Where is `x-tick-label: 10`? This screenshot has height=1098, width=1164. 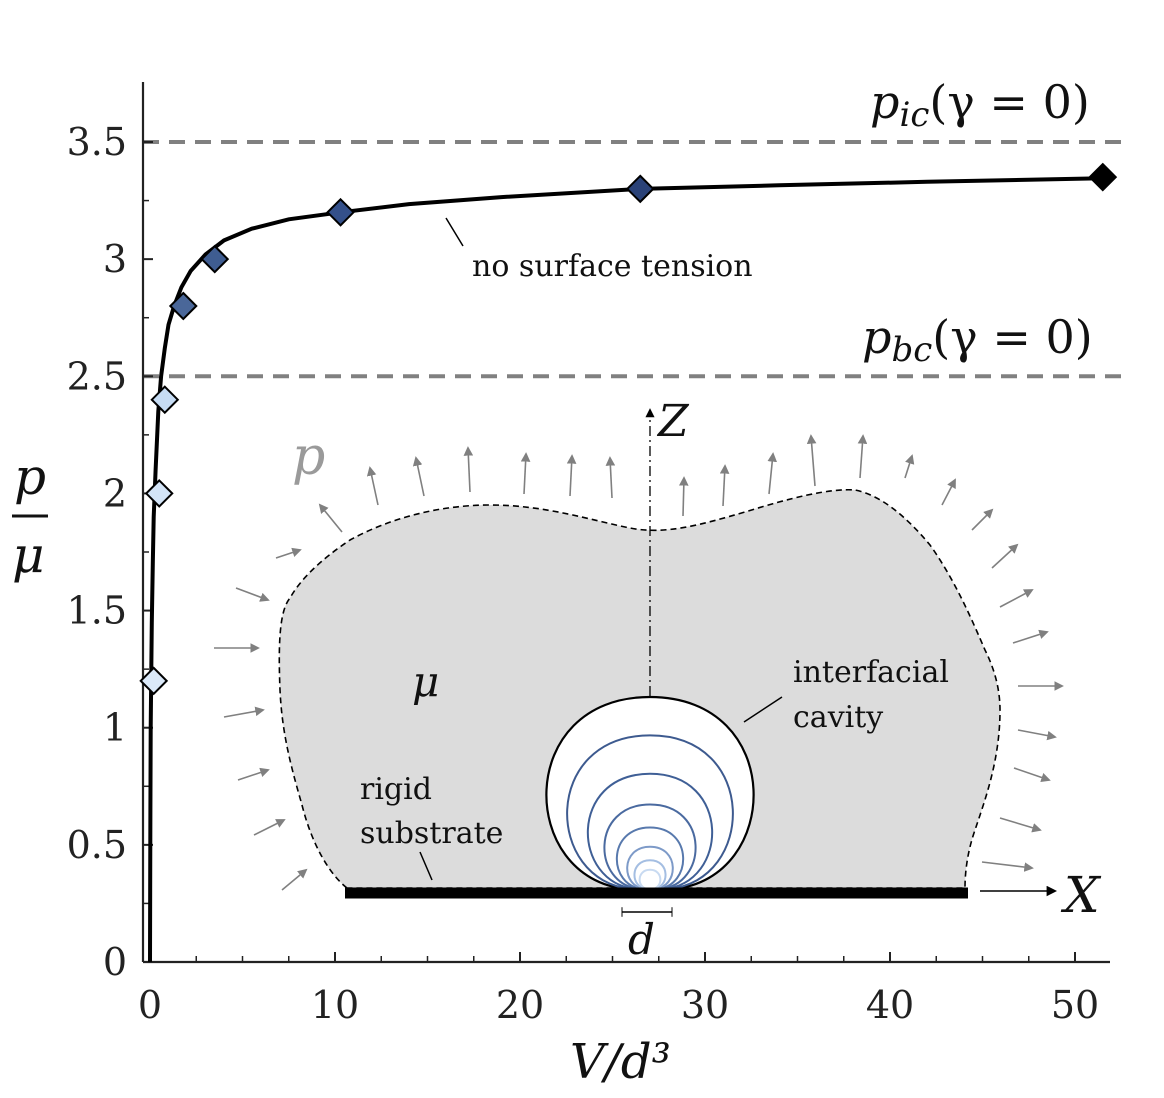 x-tick-label: 10 is located at coordinates (335, 1005).